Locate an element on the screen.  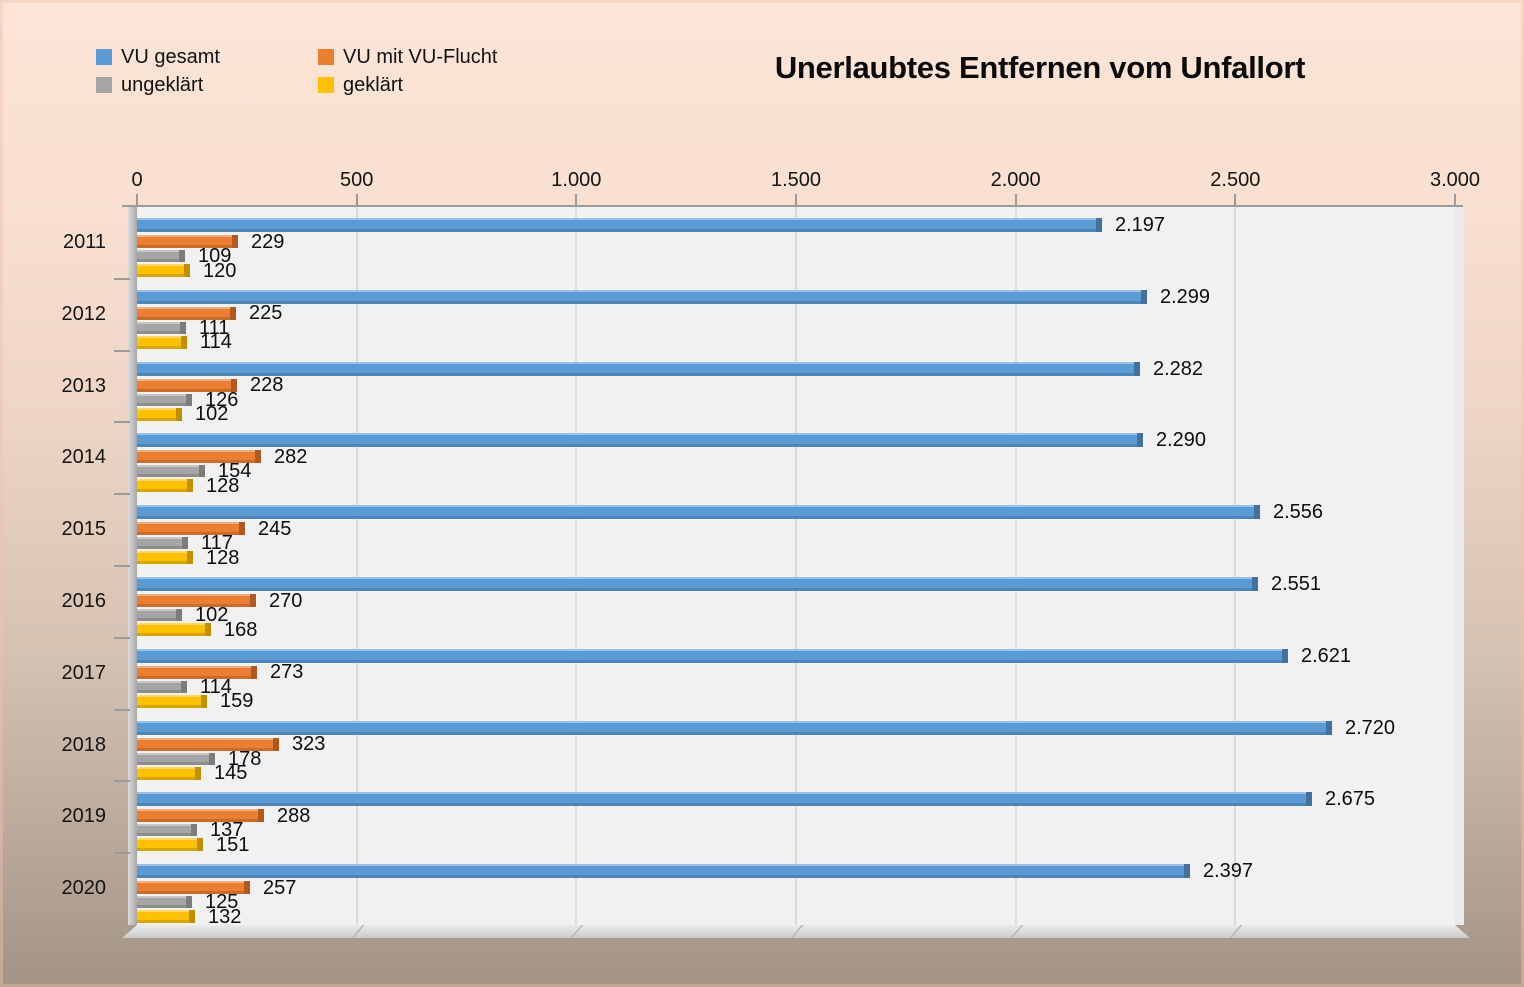
bar-vu-gesamt-2020 is located at coordinates (663, 871).